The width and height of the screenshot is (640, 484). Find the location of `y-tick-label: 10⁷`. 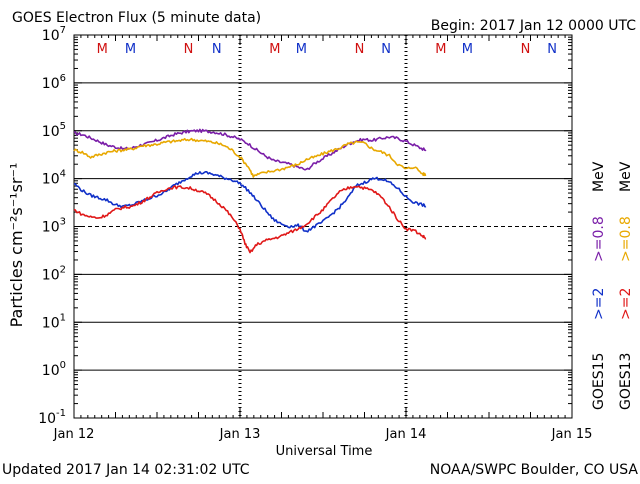

y-tick-label: 10⁷ is located at coordinates (54, 34).